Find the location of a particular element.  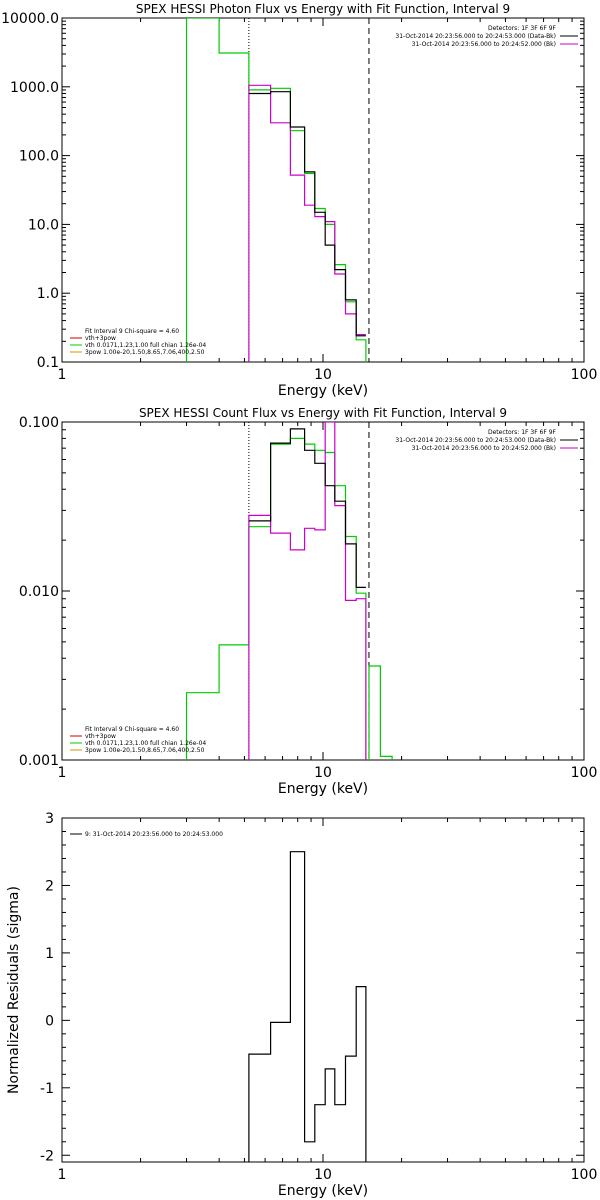

y-tick-label: 3 is located at coordinates (49, 819).